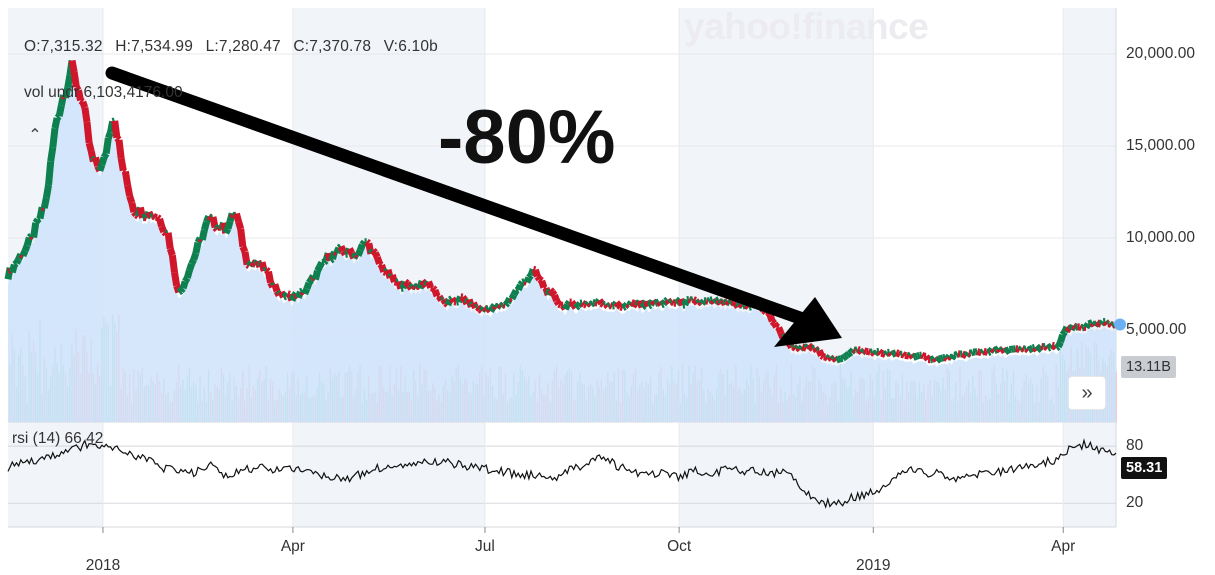  I want to click on double-chevron-right-icon: », so click(1087, 393).